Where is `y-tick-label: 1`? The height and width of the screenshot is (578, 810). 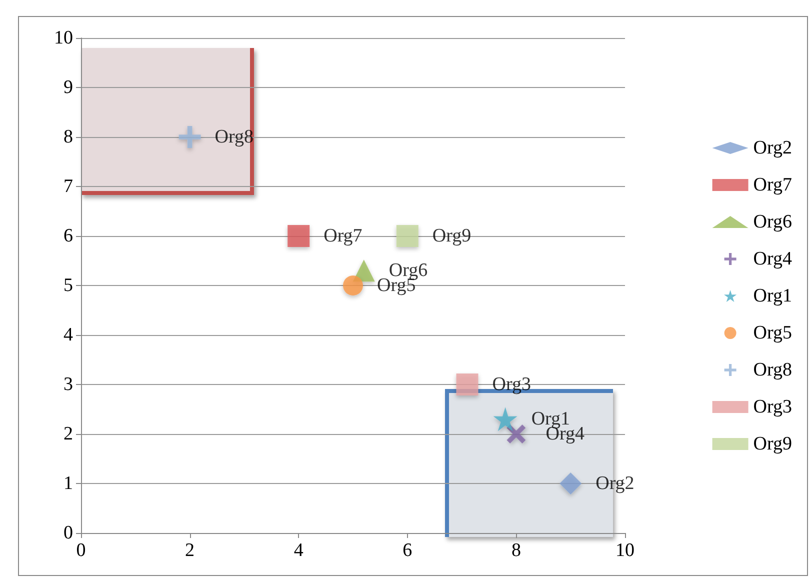 y-tick-label: 1 is located at coordinates (68, 483).